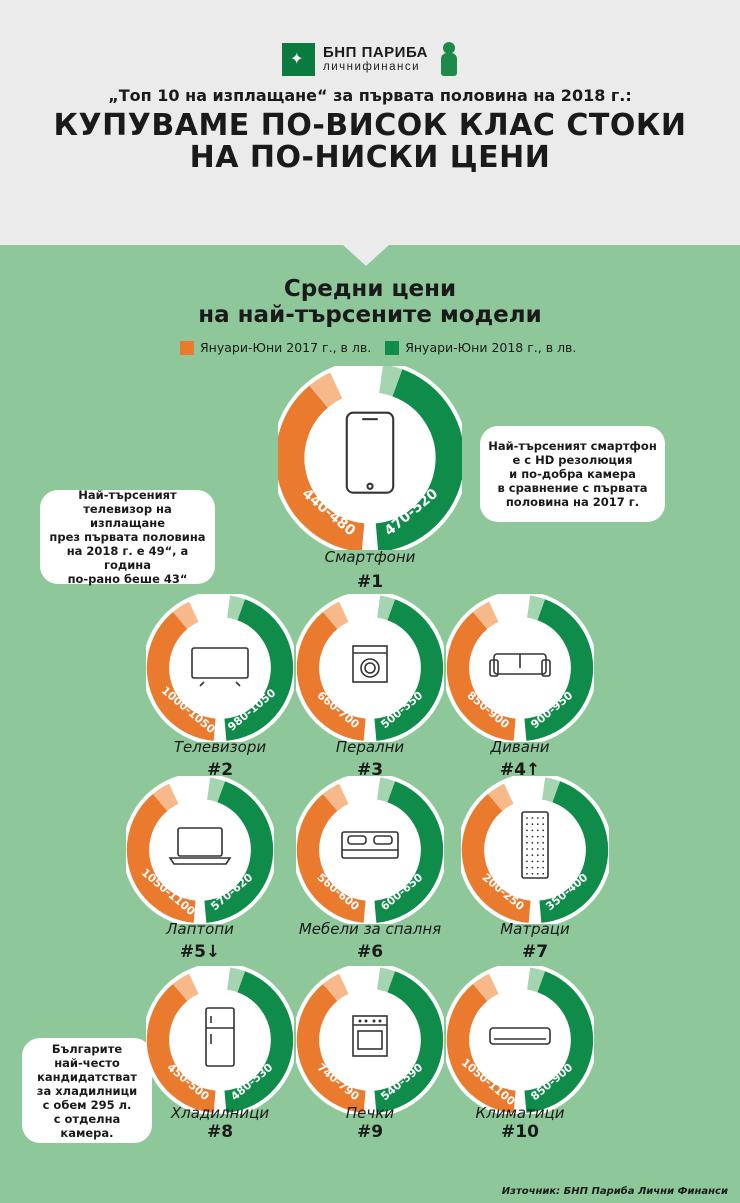 This screenshot has width=740, height=1203. I want to click on bubble-smartphone-line: половина на 2017 г., so click(572, 502).